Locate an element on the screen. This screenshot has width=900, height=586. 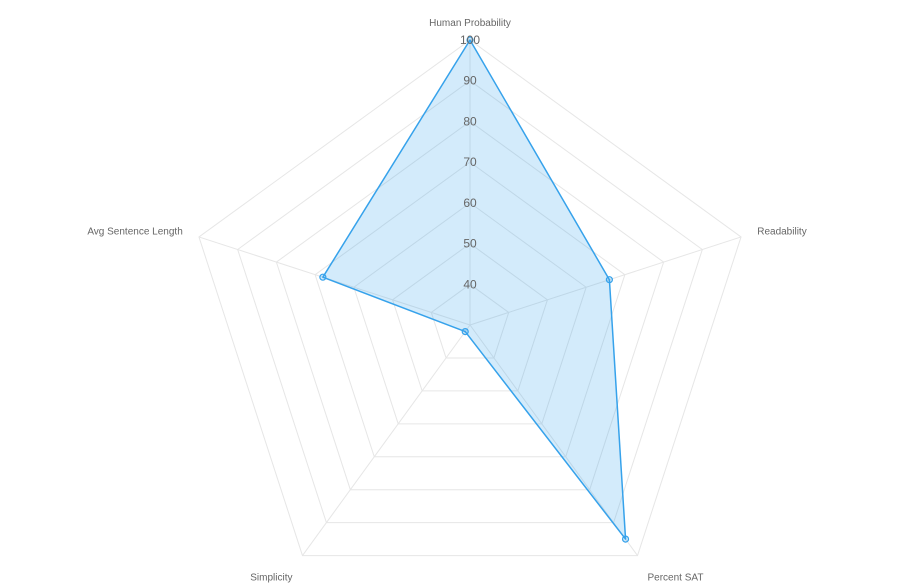
data-point-avg-sentence-length is located at coordinates (323, 277).